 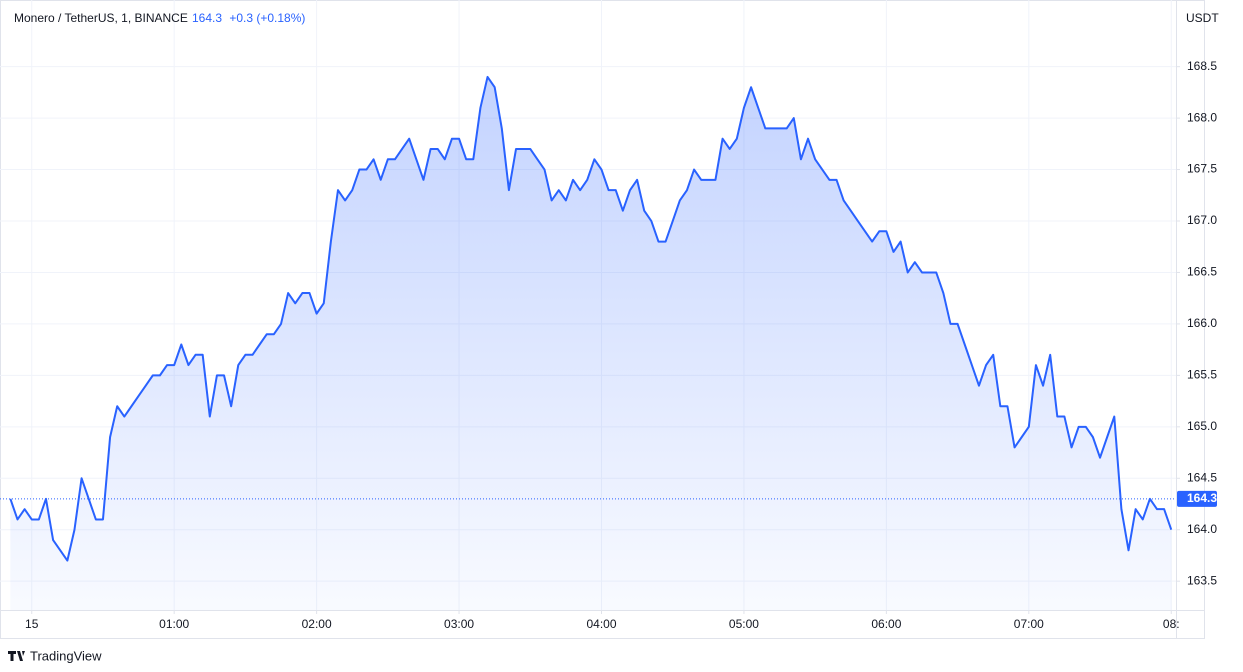 I want to click on y-tick-label: 164.5, so click(x=1202, y=477).